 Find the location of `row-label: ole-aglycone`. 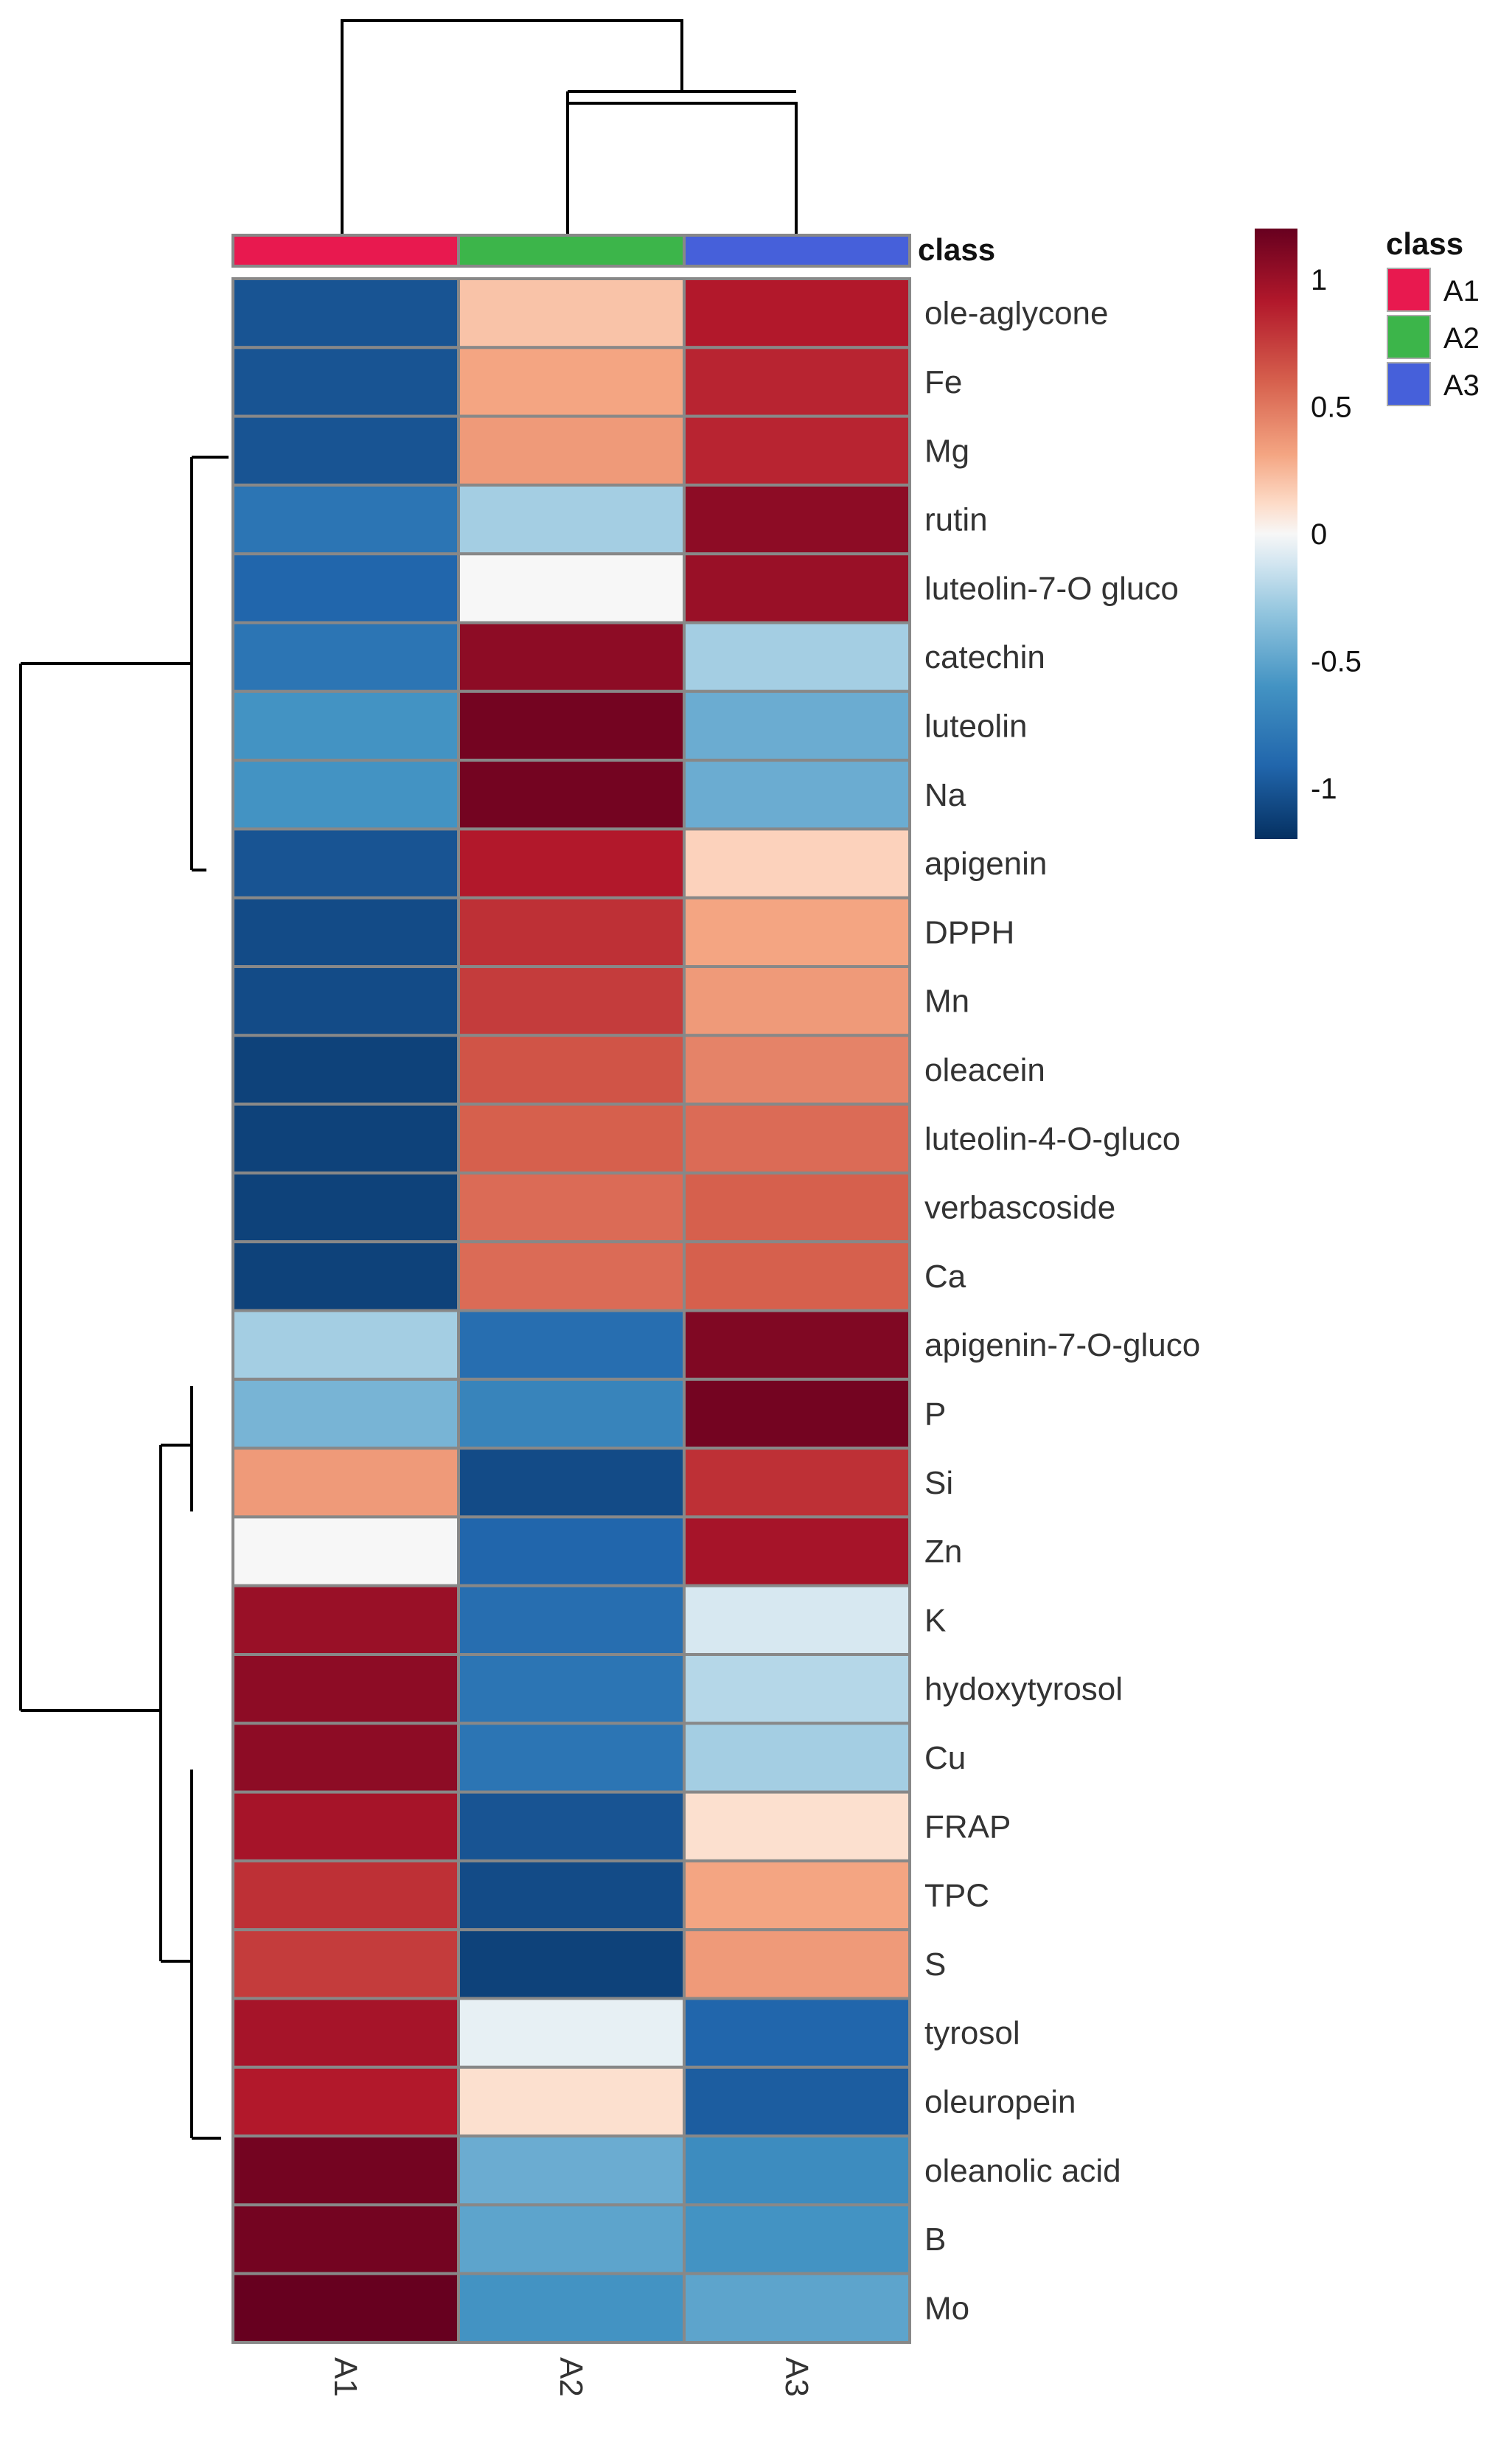

row-label: ole-aglycone is located at coordinates (1016, 314).